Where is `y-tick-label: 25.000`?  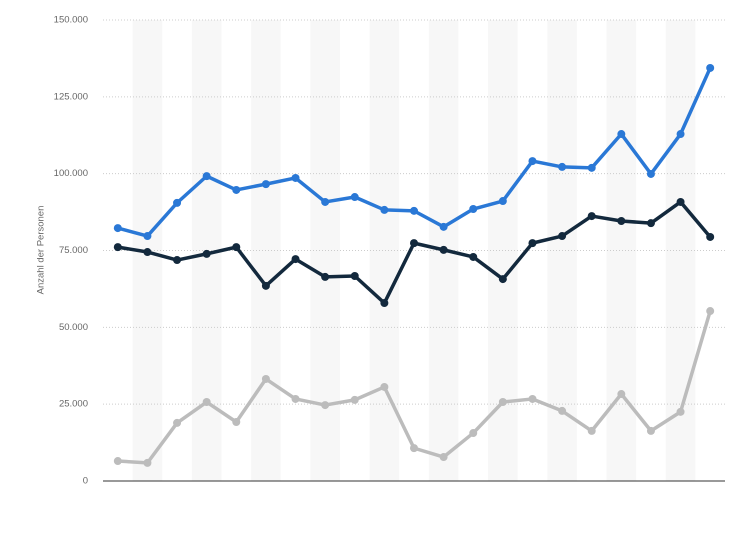
y-tick-label: 25.000 is located at coordinates (73, 404).